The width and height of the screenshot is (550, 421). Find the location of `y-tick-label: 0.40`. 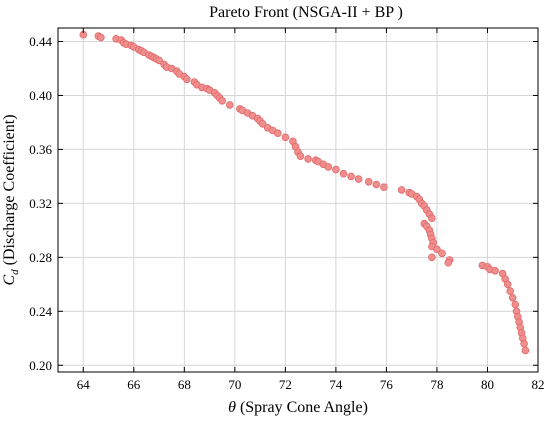

y-tick-label: 0.40 is located at coordinates (40, 95).